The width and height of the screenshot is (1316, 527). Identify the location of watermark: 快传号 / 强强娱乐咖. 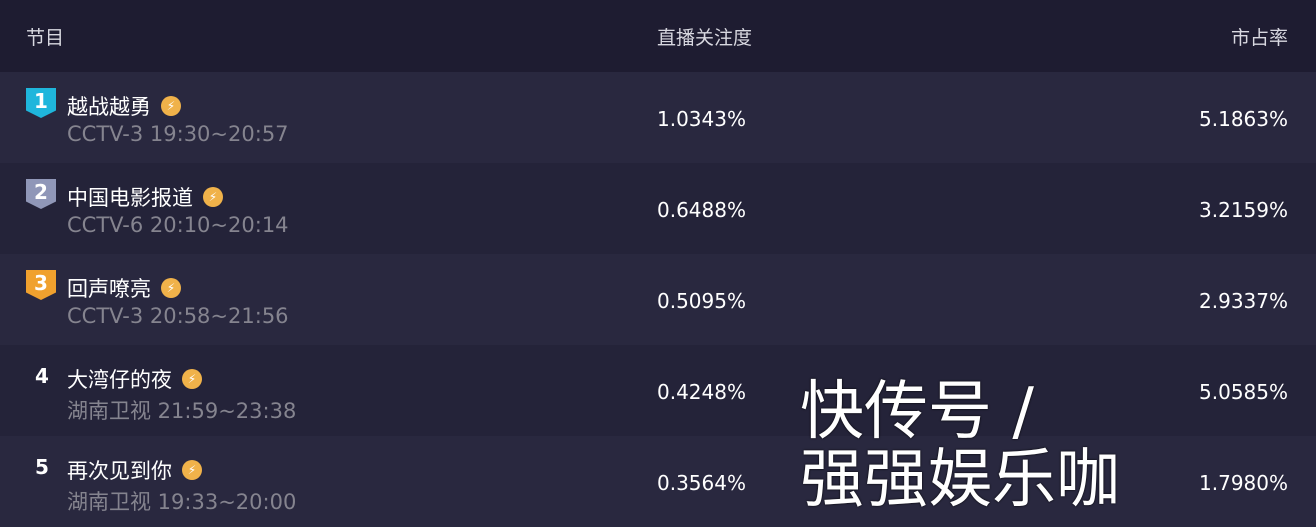
(960, 446).